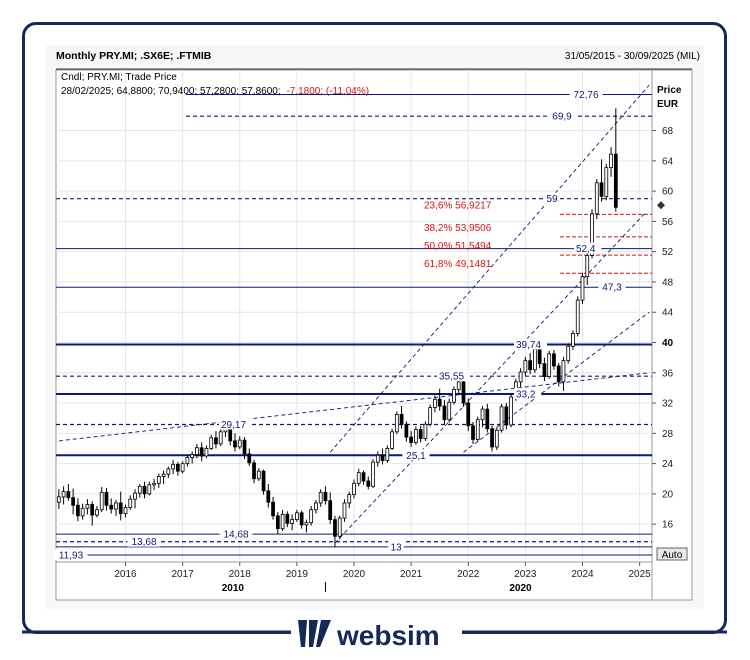 The image size is (750, 660). What do you see at coordinates (668, 192) in the screenshot?
I see `y-tick-label: 60` at bounding box center [668, 192].